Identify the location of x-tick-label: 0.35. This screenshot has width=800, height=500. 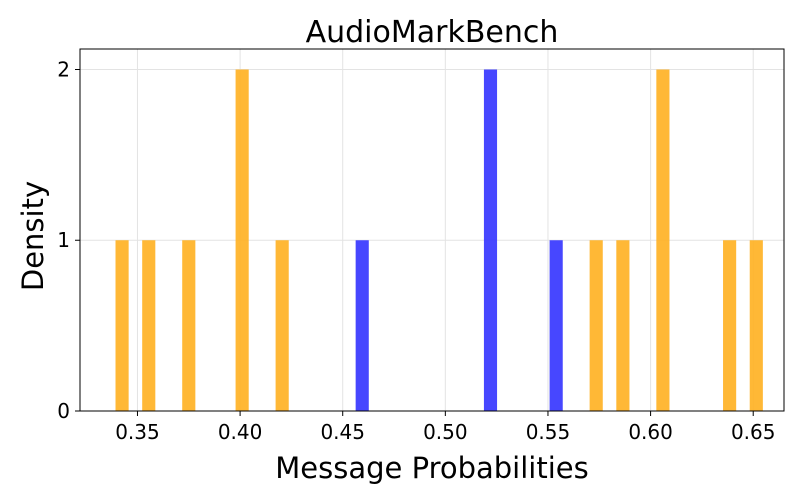
(137, 432).